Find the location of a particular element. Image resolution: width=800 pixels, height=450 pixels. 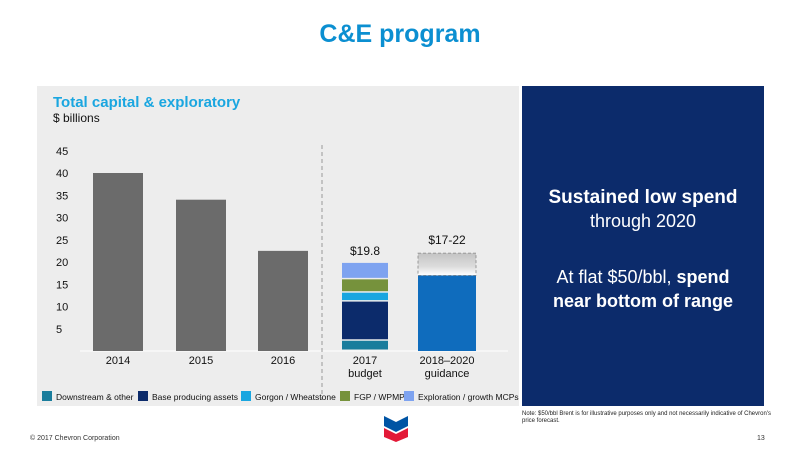

y-tick-label: 10 is located at coordinates (62, 308).